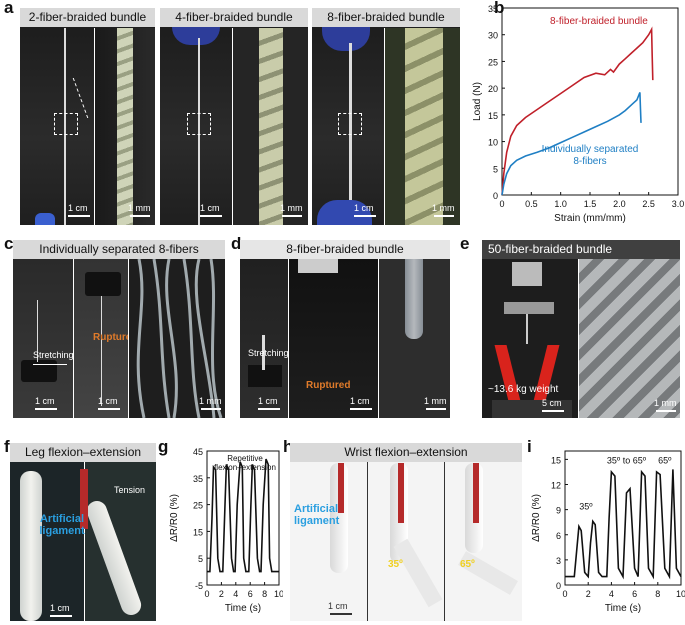 Image resolution: width=685 pixels, height=625 pixels. I want to click on title-leg: Leg flexion–extension, so click(83, 452).